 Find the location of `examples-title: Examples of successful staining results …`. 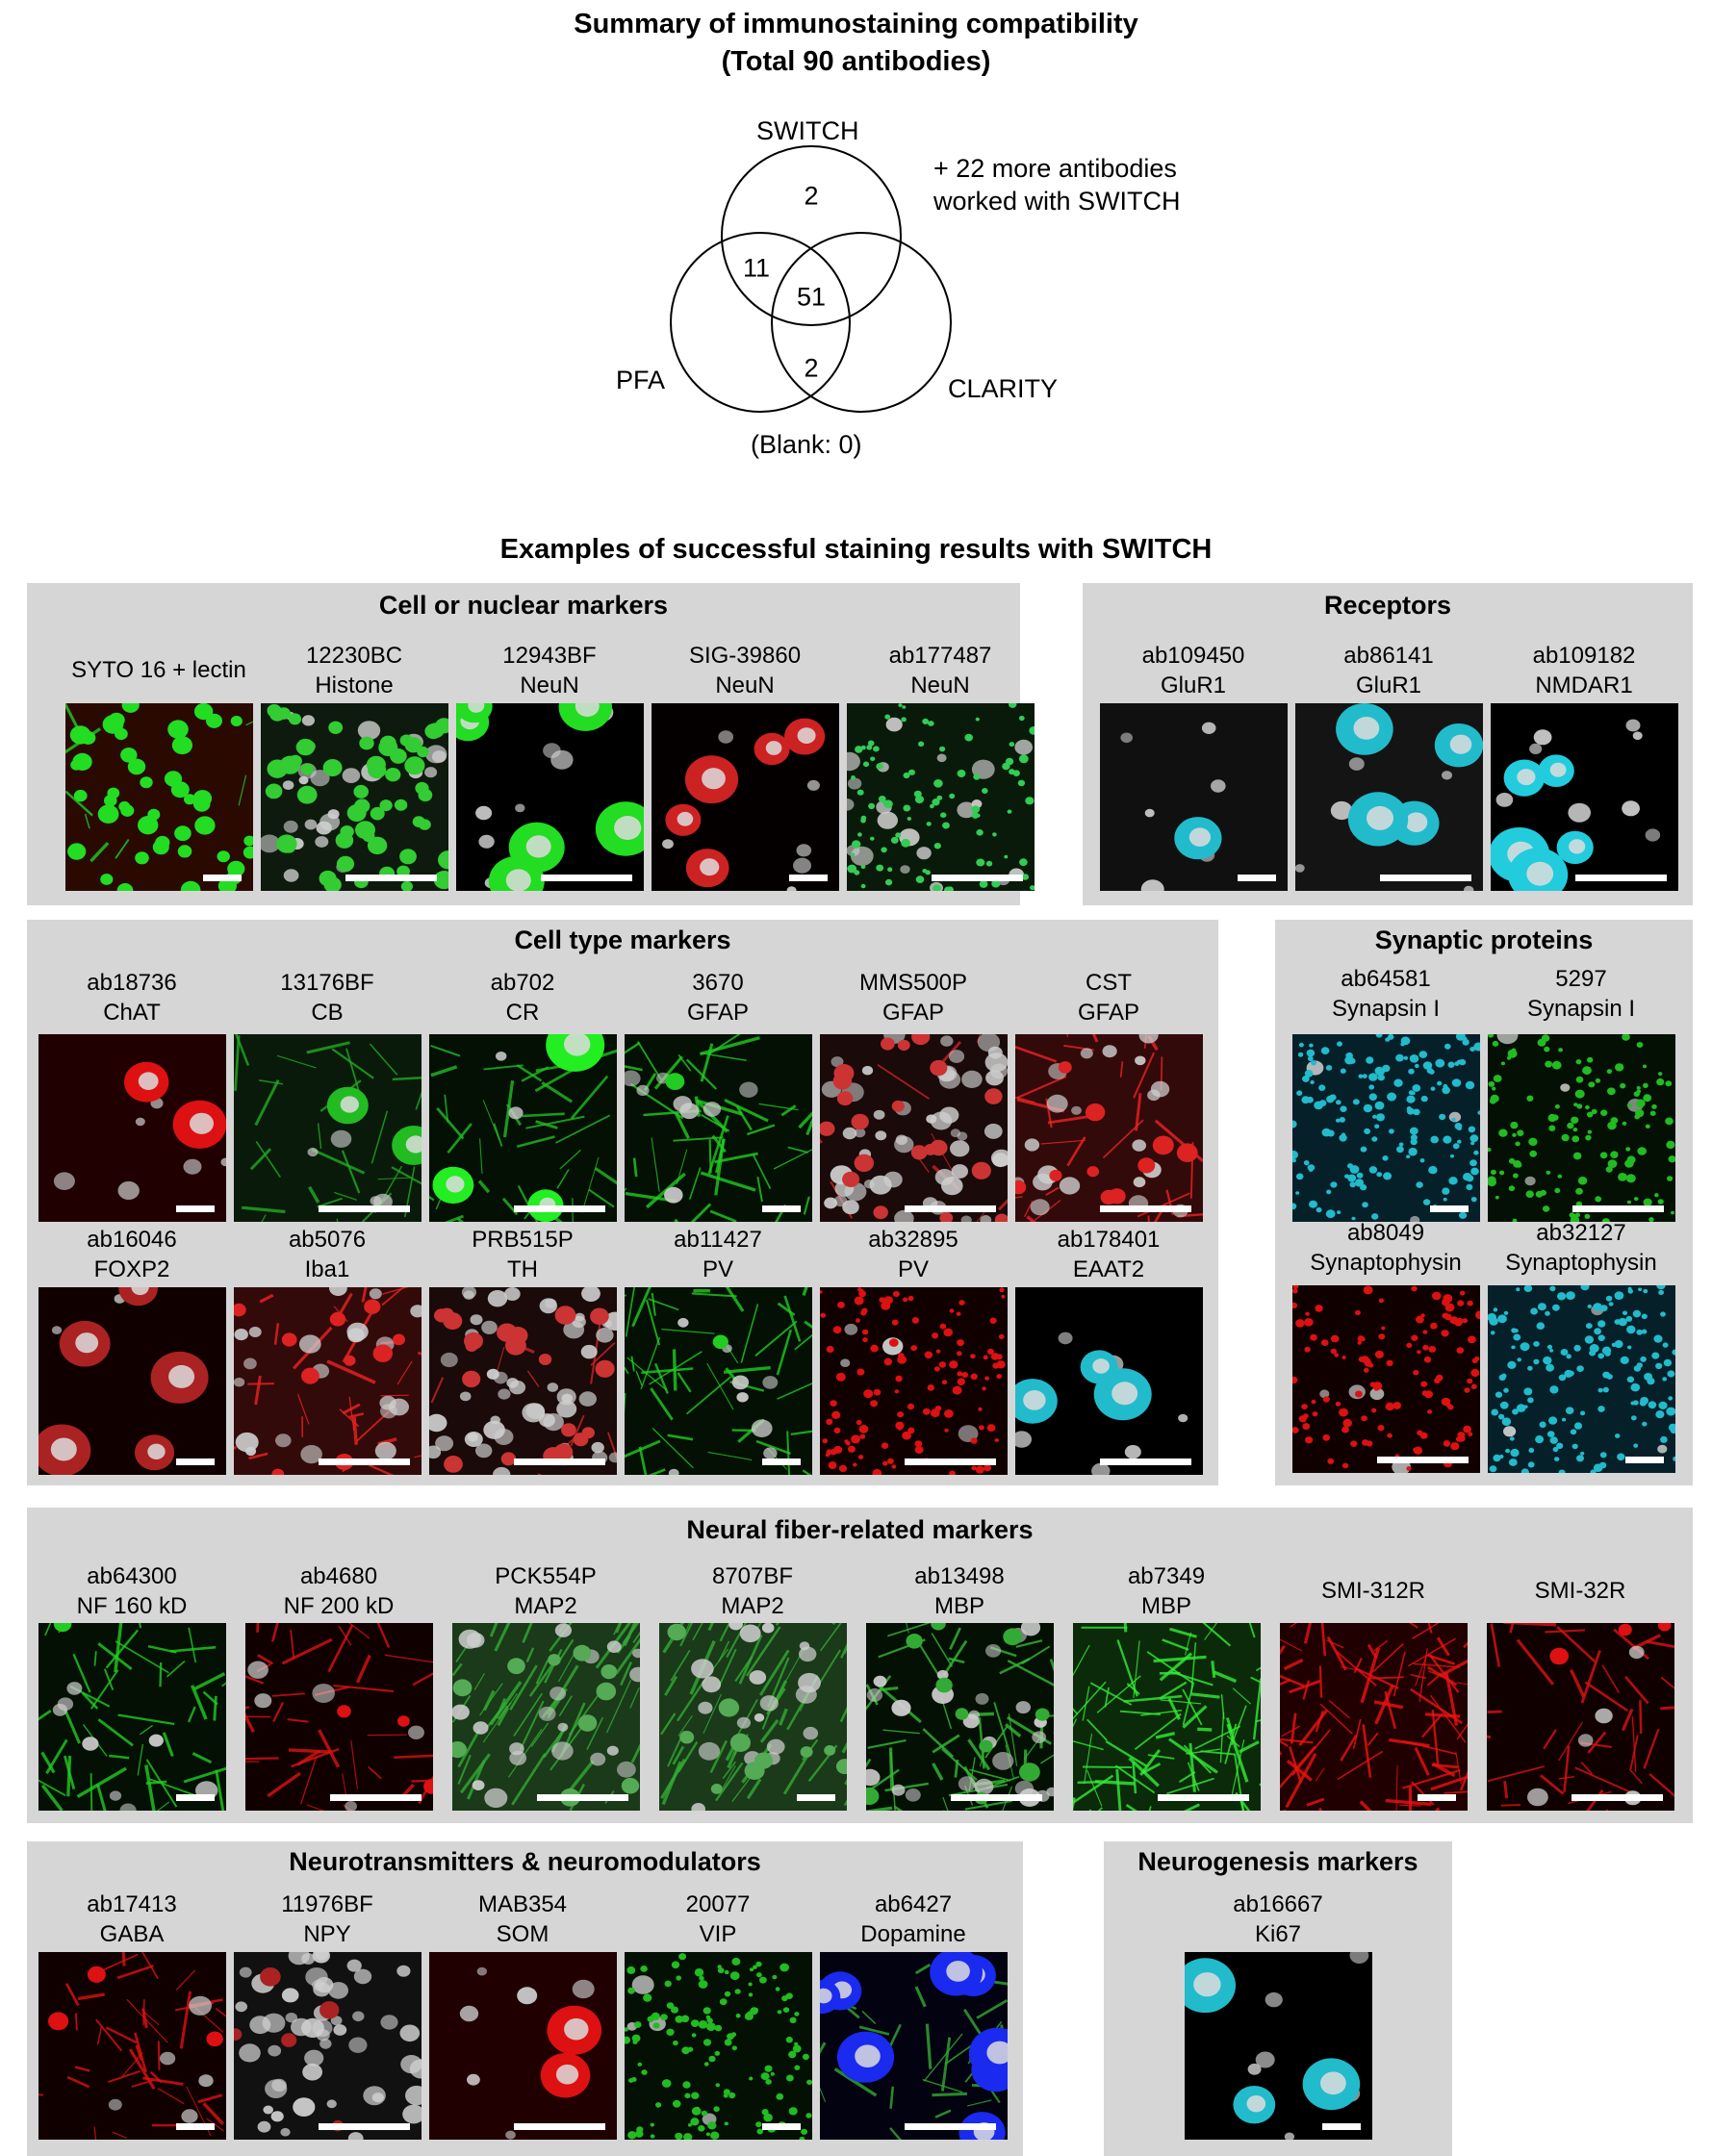

examples-title: Examples of successful staining results … is located at coordinates (856, 550).